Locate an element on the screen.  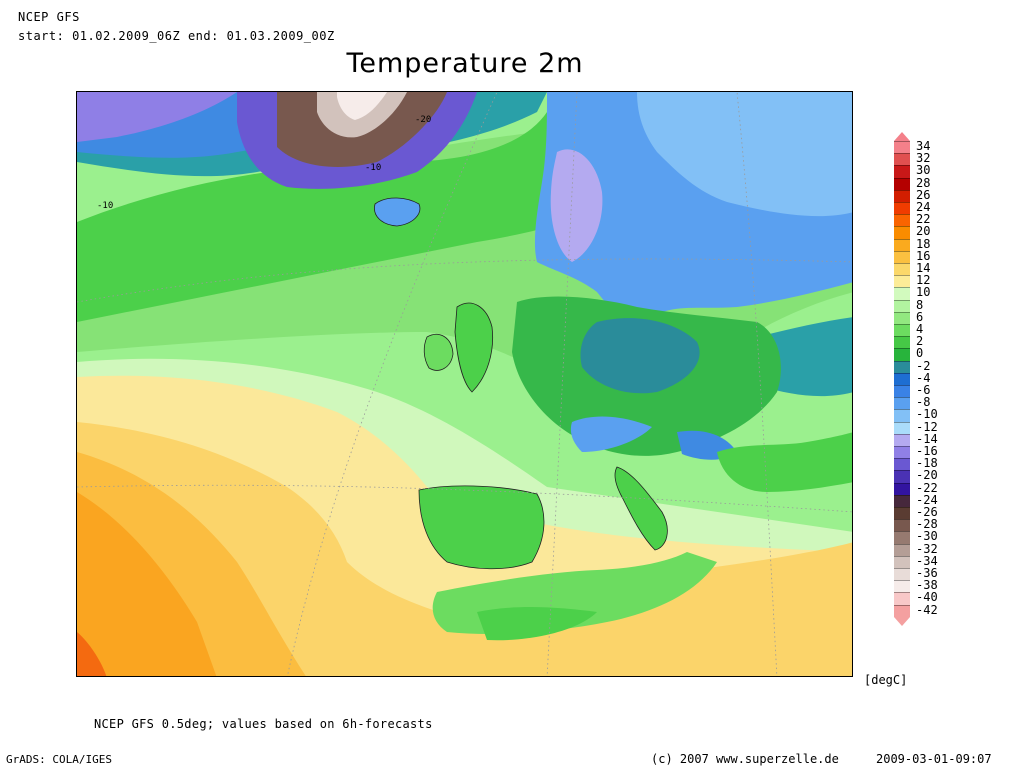
legend-label: 2 is located at coordinates (920, 341).